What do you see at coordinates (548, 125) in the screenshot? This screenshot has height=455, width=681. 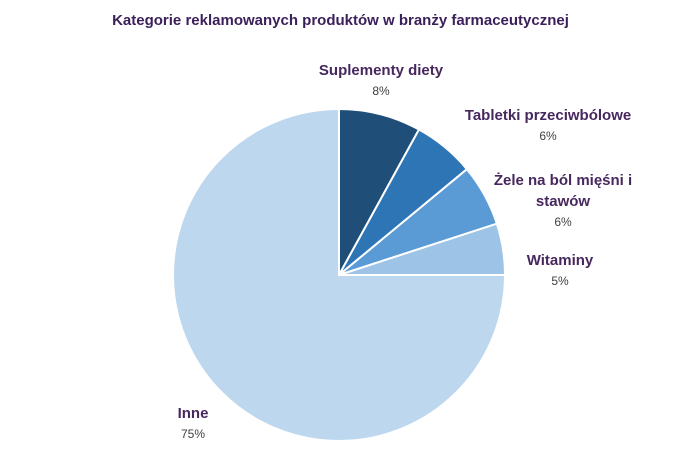 I see `slice-label: Tabletki przeciwbólowe 6%` at bounding box center [548, 125].